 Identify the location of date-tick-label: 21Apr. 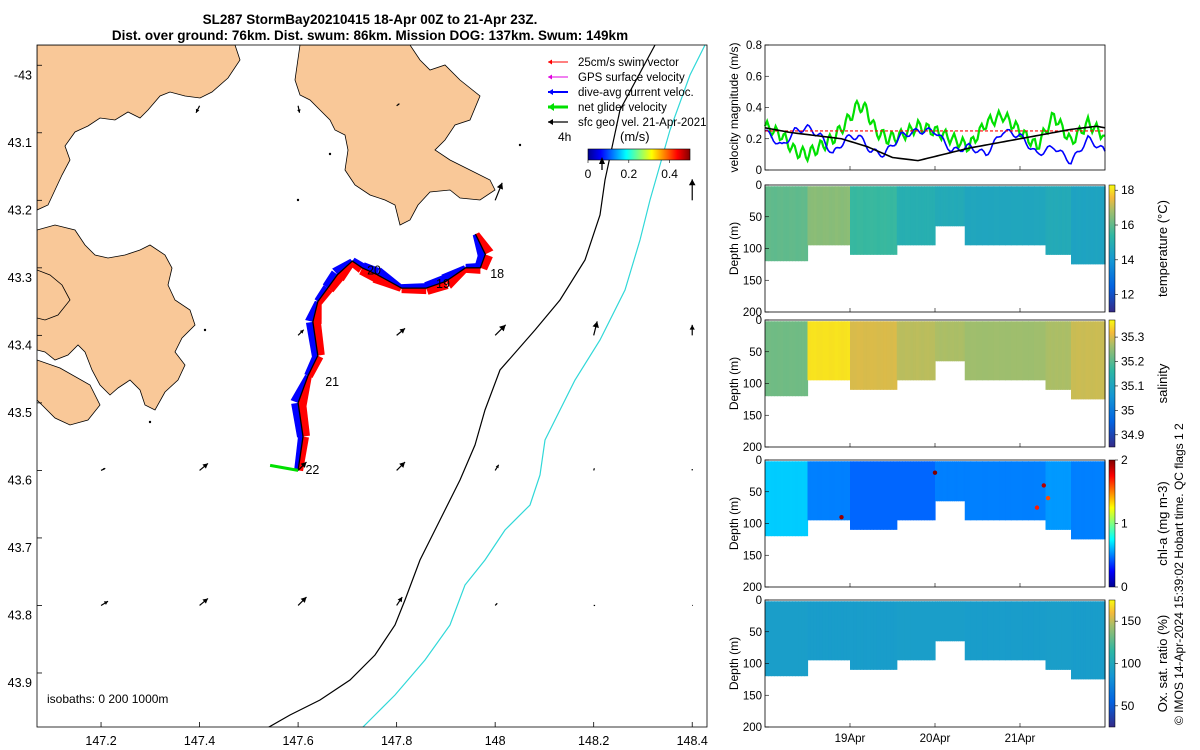
(1020, 739).